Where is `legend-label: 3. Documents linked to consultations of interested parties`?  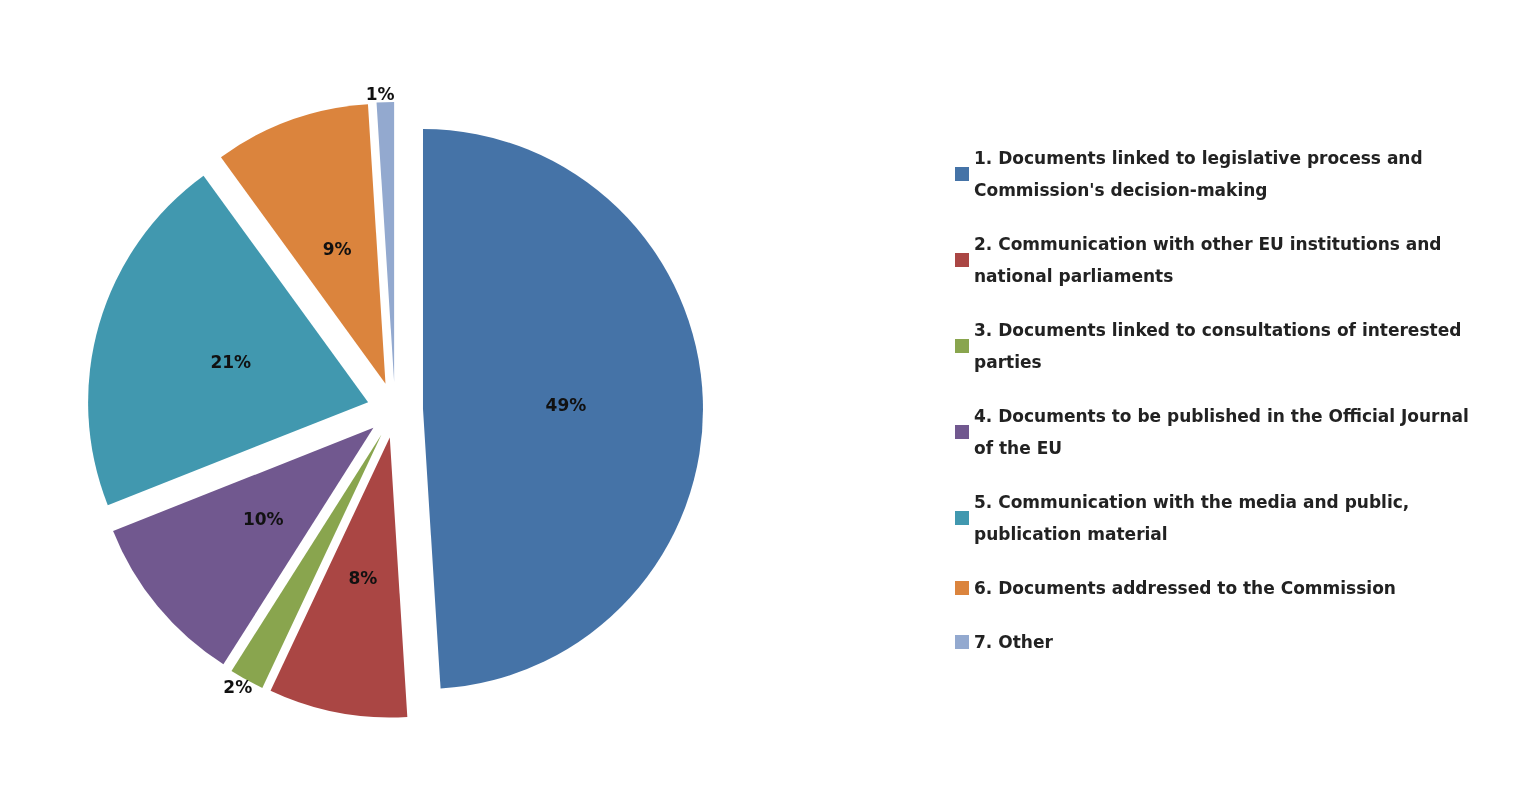 legend-label: 3. Documents linked to consultations of interested parties is located at coordinates (1221, 346).